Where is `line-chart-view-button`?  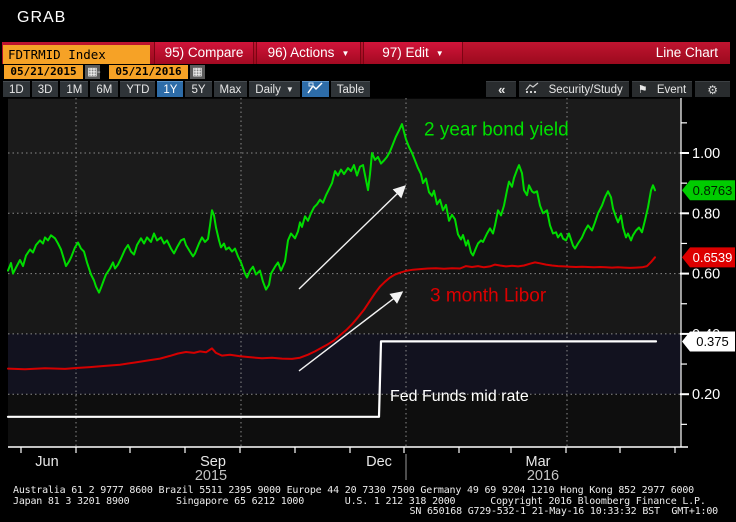 line-chart-view-button is located at coordinates (315, 89).